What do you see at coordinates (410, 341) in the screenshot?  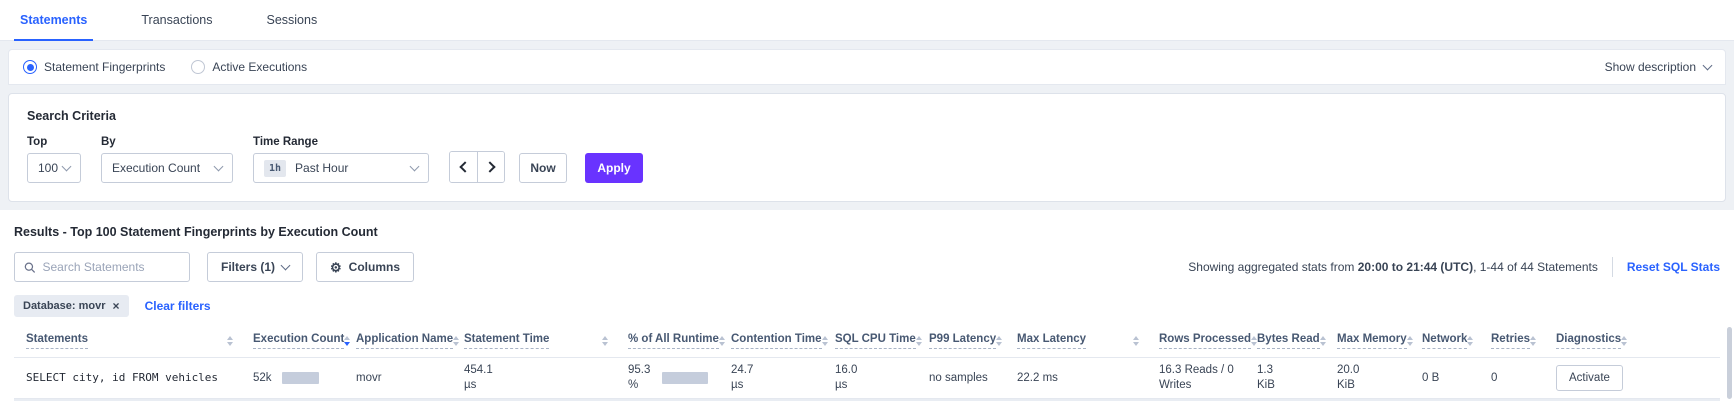 I see `column-header-application-name: Application Name` at bounding box center [410, 341].